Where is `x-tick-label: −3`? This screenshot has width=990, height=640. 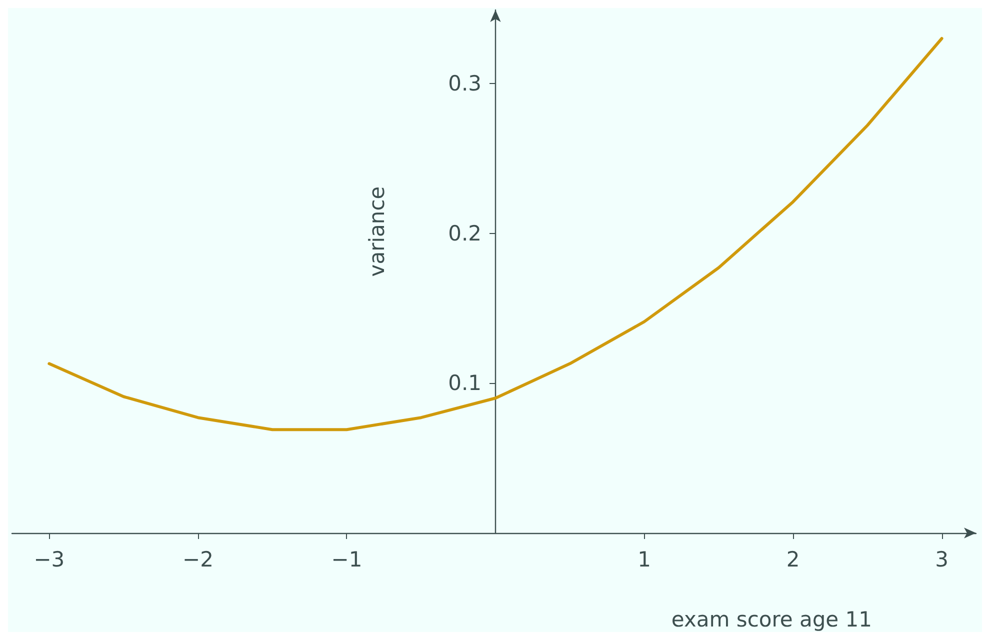
x-tick-label: −3 is located at coordinates (49, 560).